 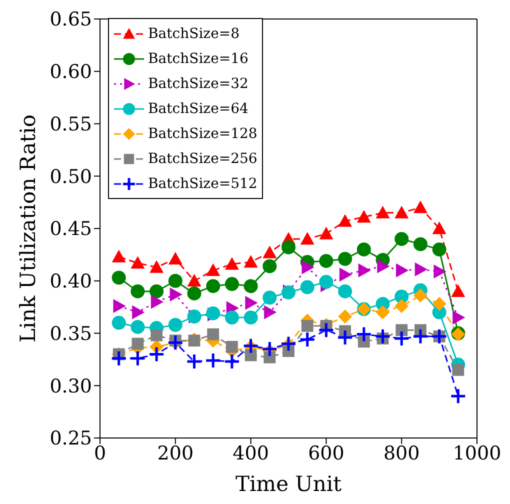 I want to click on legend-label: BatchSize=16, so click(x=198, y=58).